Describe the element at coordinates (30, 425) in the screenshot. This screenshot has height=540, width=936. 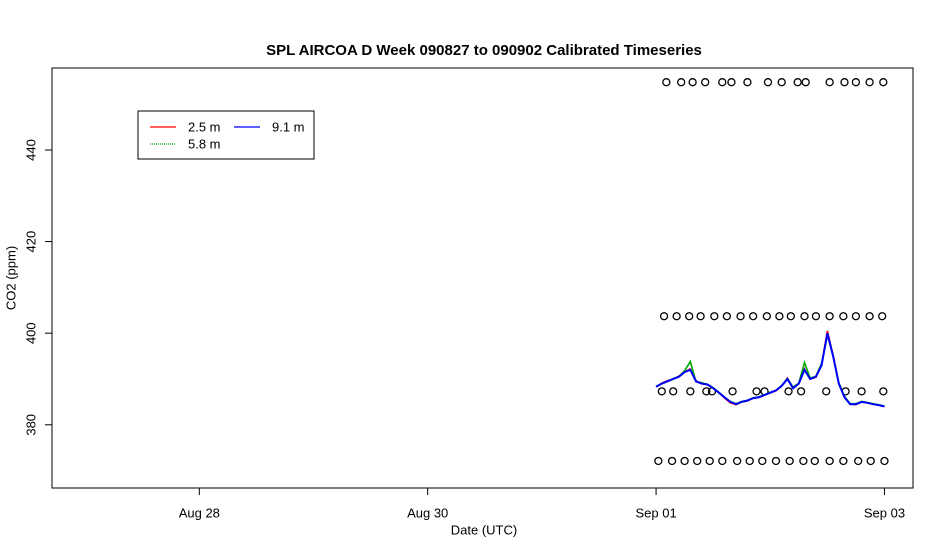
I see `y-tick-label: 380` at that location.